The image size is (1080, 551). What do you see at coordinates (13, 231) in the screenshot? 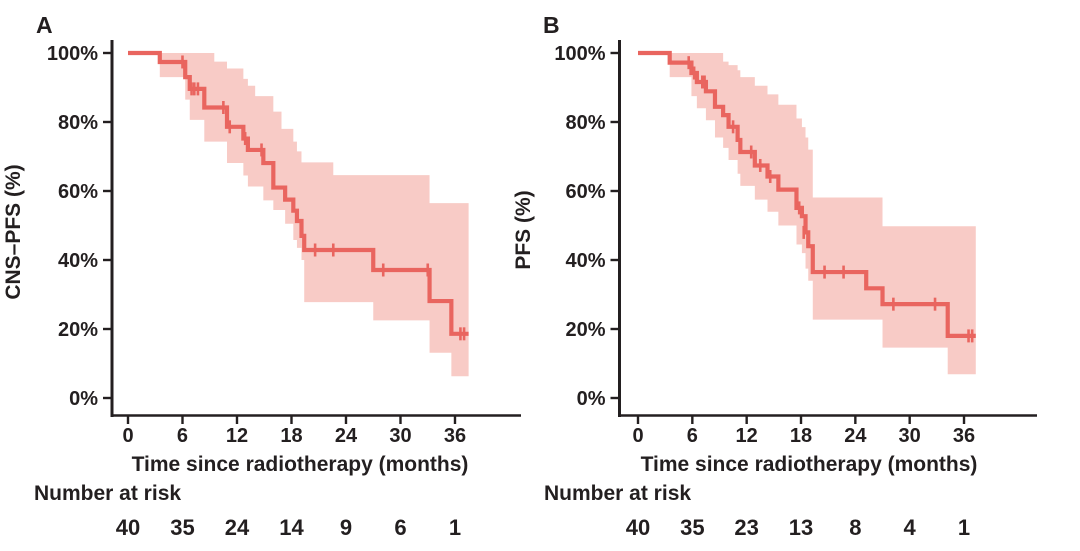
I see `y-axis-title: CNS–PFS (%)` at bounding box center [13, 231].